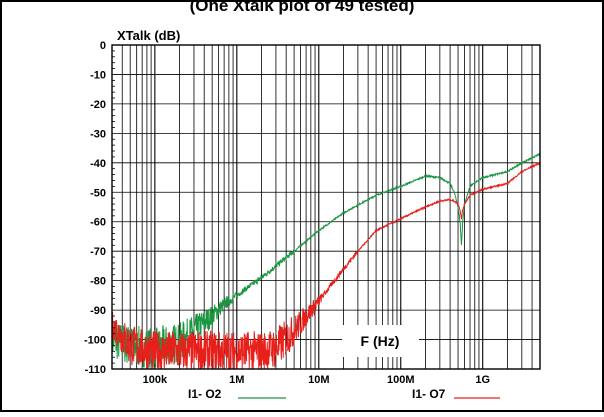  Describe the element at coordinates (205, 394) in the screenshot. I see `legend-label: I1- O2` at that location.